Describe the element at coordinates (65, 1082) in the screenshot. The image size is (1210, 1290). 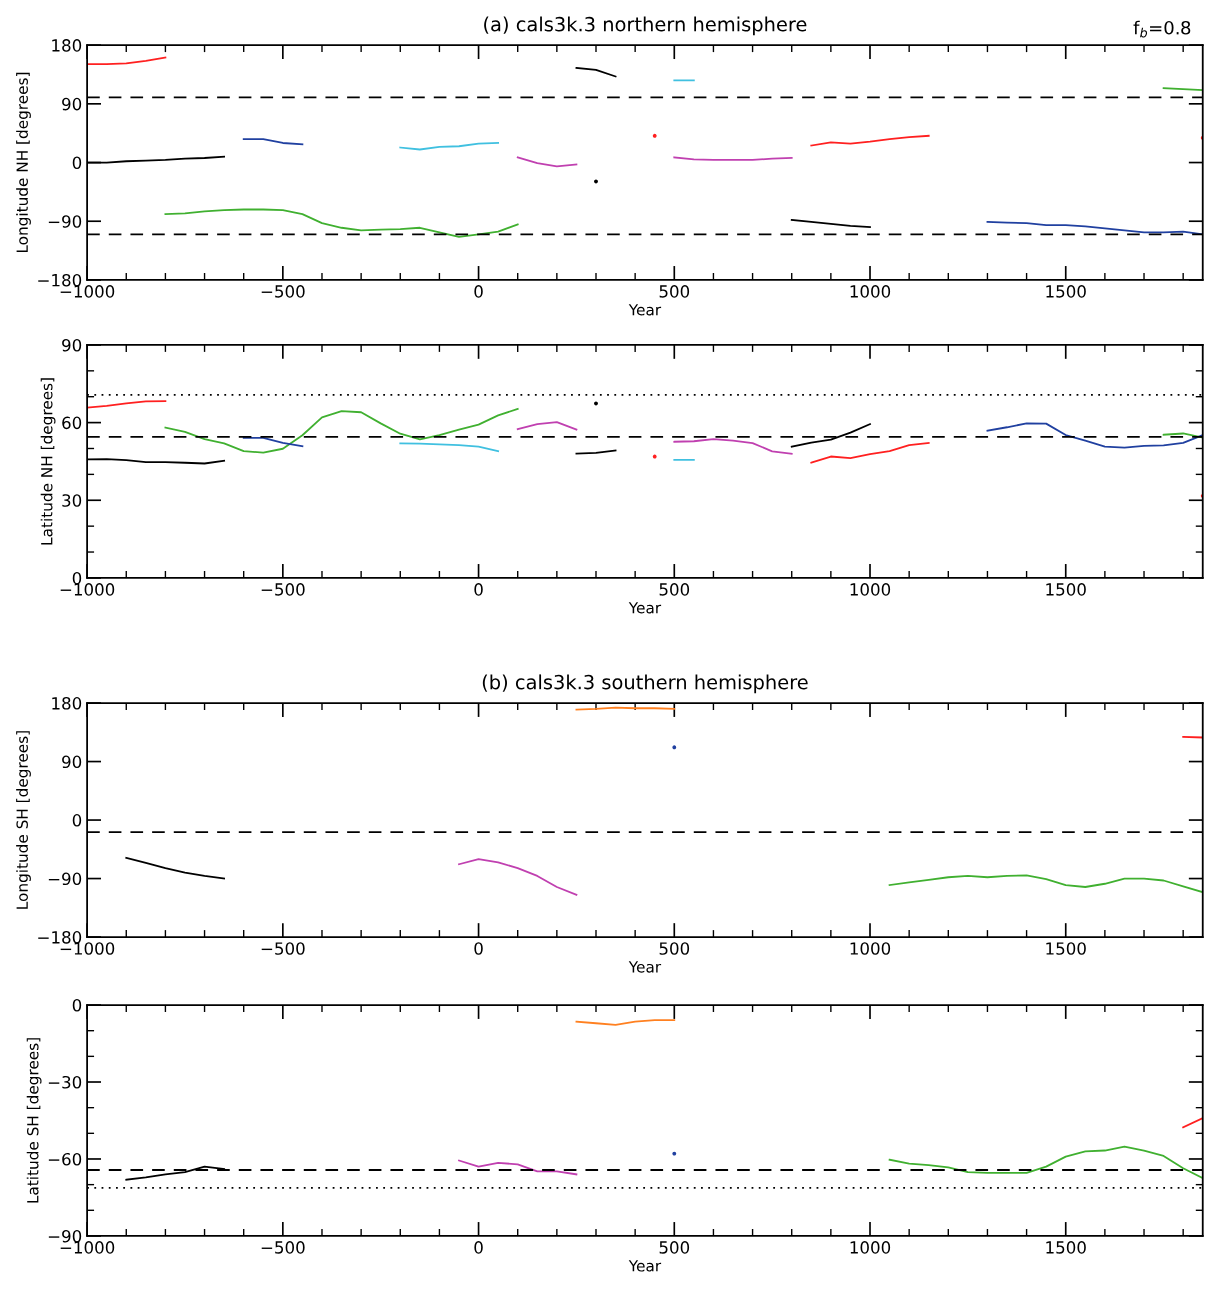
I see `y-tick-label: −30` at that location.